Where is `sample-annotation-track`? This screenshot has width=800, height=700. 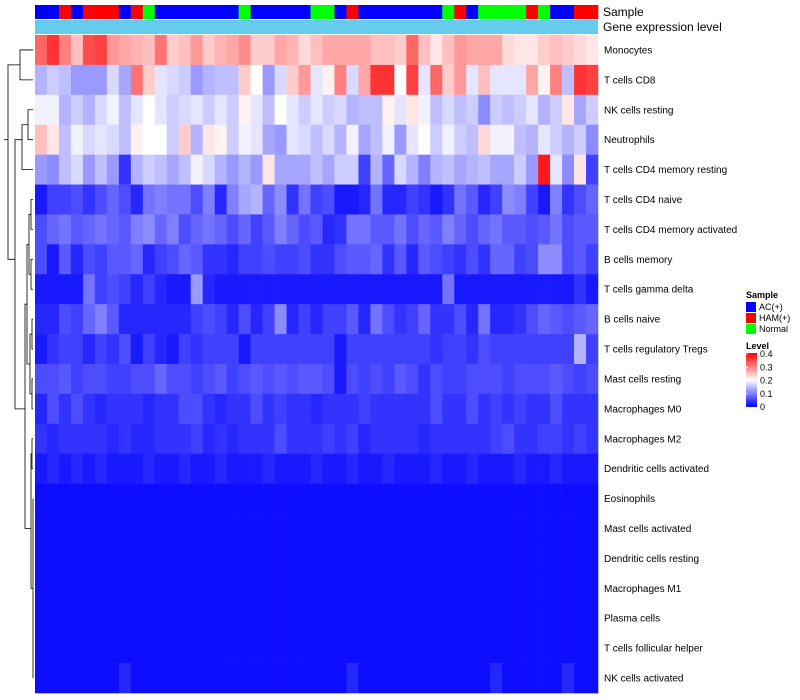
sample-annotation-track is located at coordinates (317, 12).